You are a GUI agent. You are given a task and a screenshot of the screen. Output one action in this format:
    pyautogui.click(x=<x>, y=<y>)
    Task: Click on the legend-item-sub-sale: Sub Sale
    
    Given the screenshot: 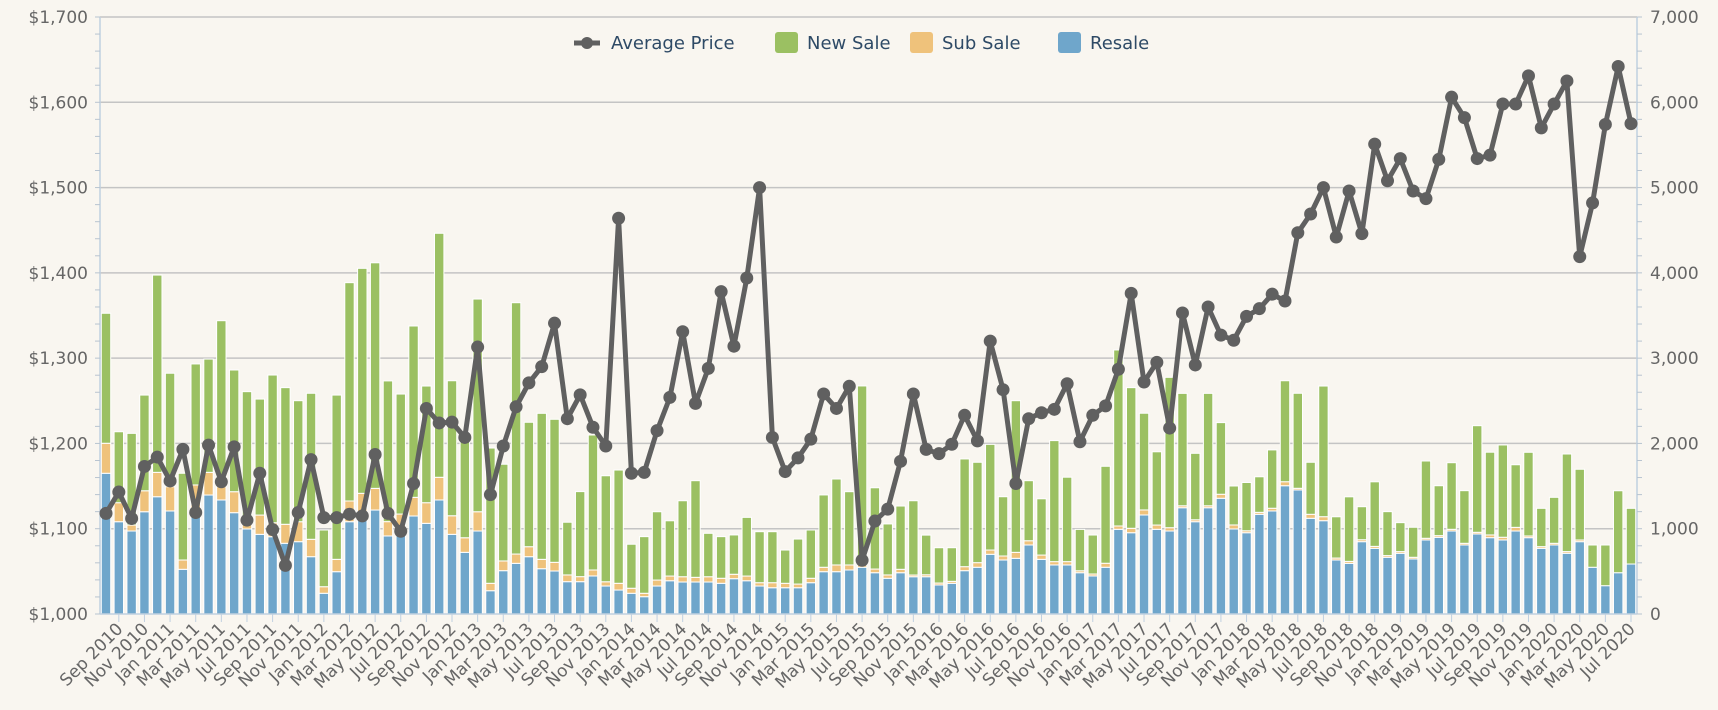 What is the action you would take?
    pyautogui.click(x=965, y=43)
    